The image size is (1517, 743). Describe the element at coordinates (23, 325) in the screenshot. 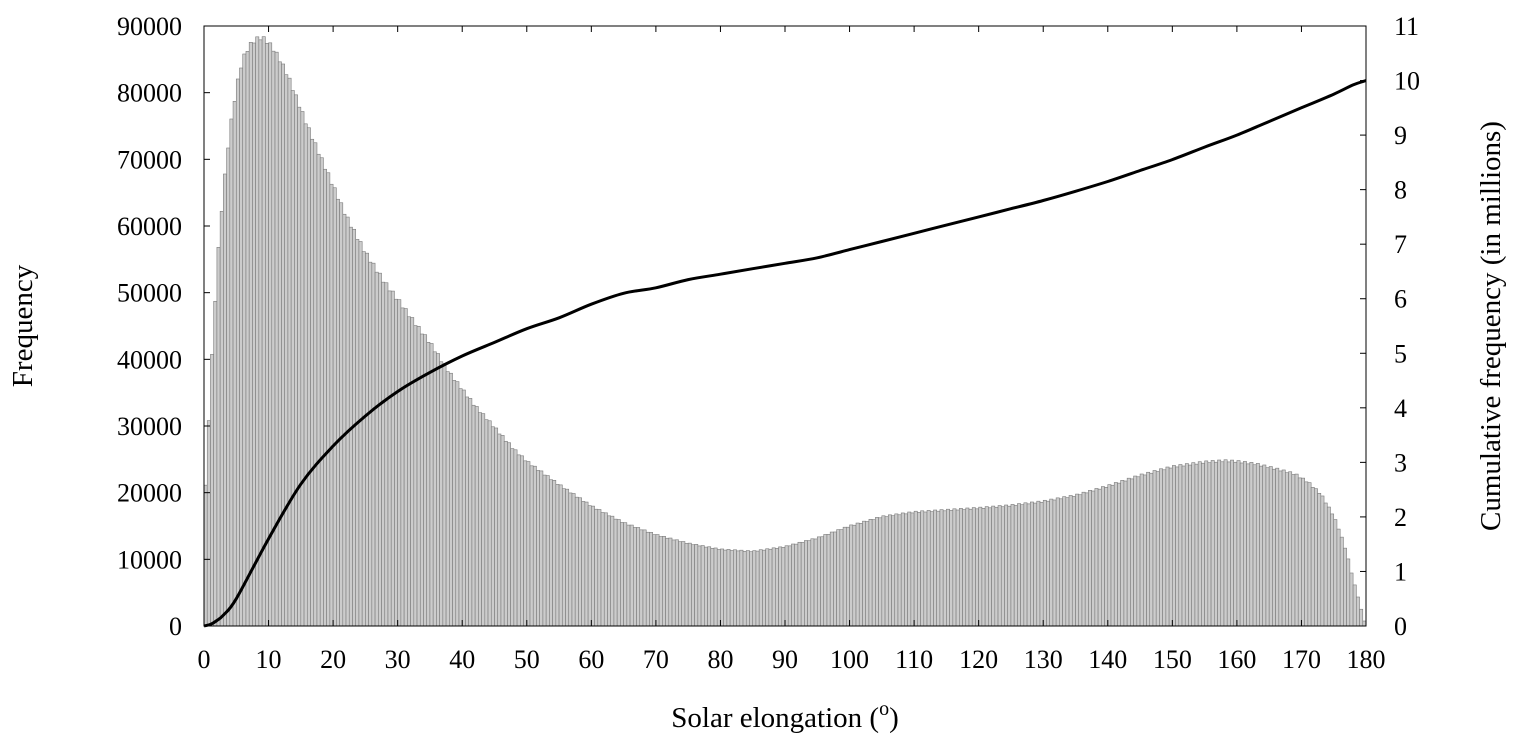

I see `y-axis-title: Frequency` at that location.